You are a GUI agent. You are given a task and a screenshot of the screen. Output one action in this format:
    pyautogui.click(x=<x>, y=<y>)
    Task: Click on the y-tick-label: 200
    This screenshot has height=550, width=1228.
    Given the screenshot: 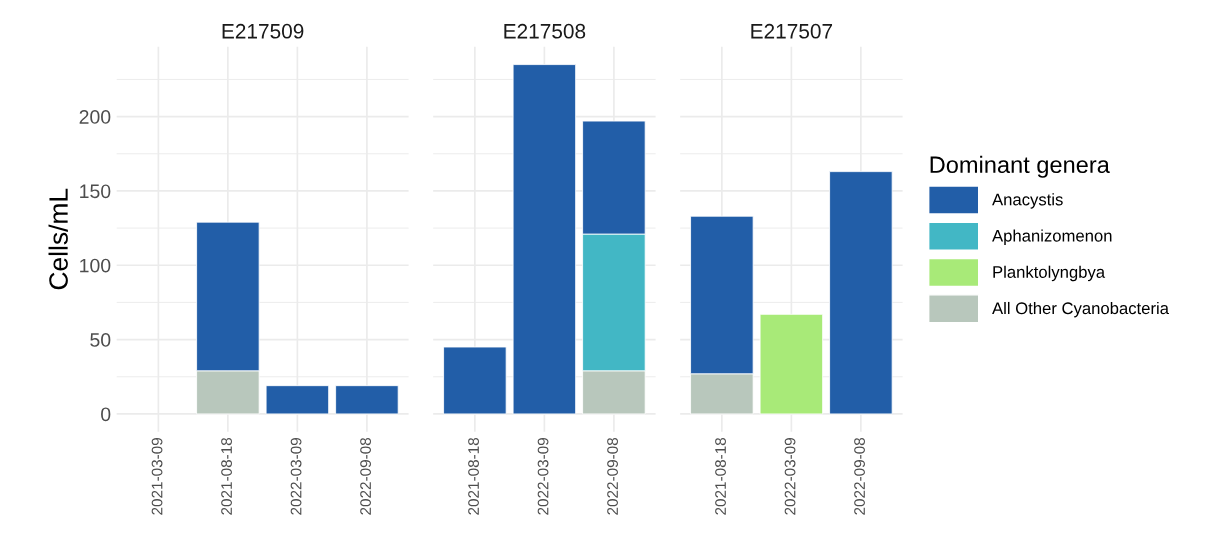 What is the action you would take?
    pyautogui.click(x=95, y=117)
    